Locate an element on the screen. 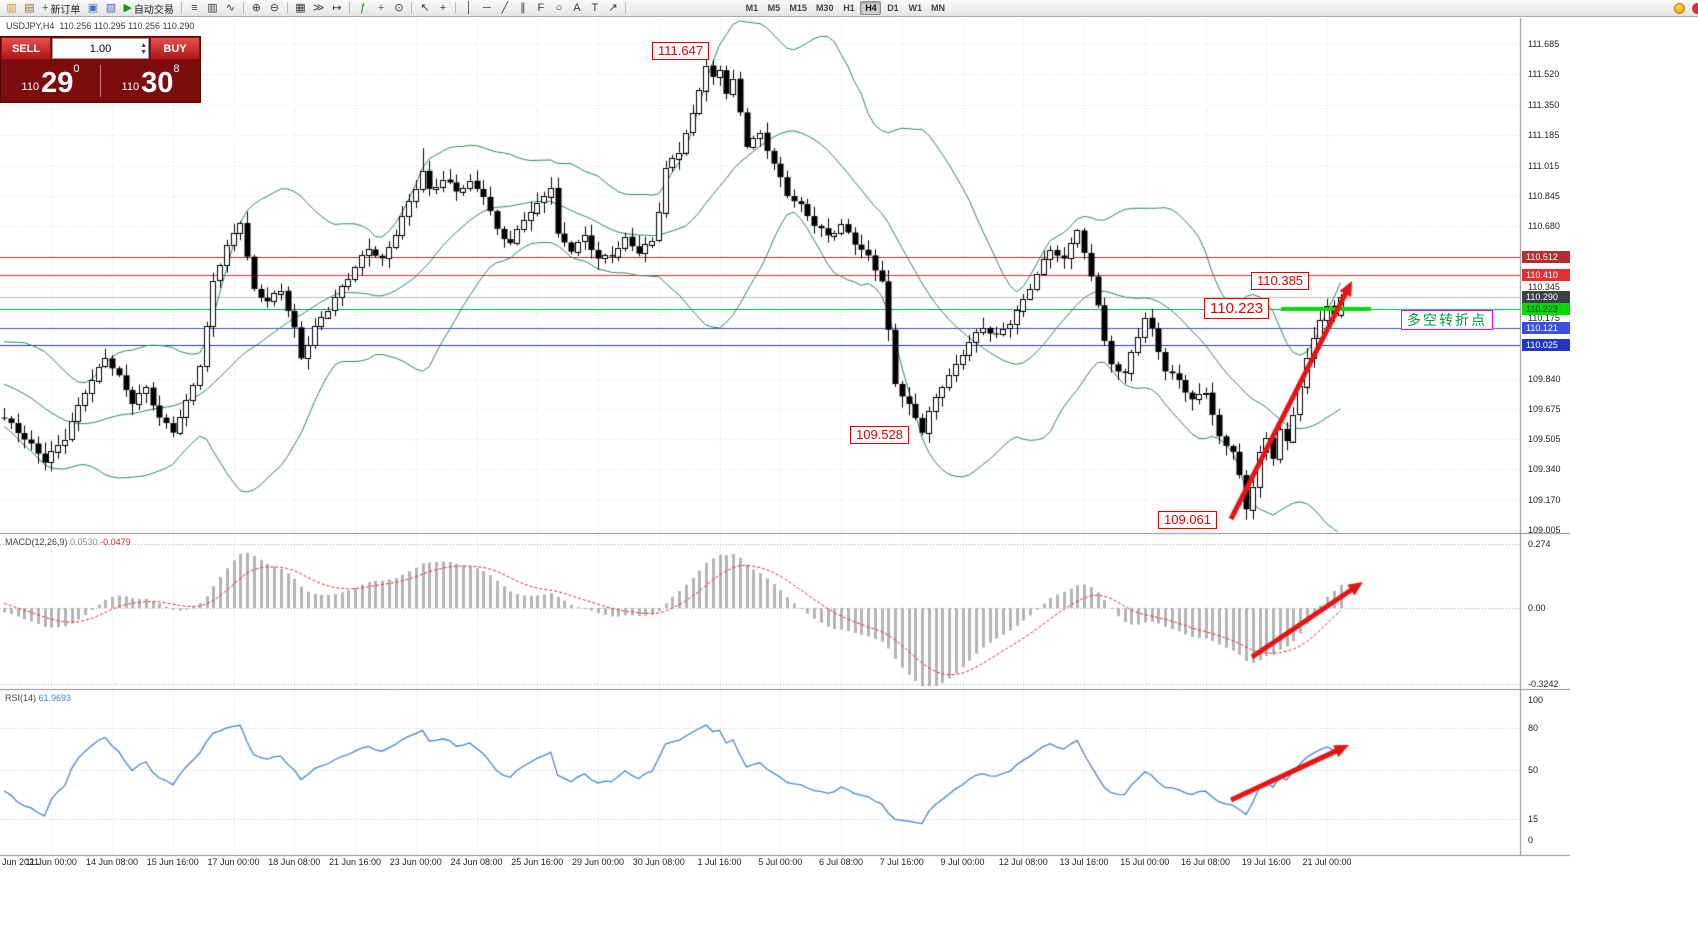  cursor-button: ↖ is located at coordinates (424, 8).